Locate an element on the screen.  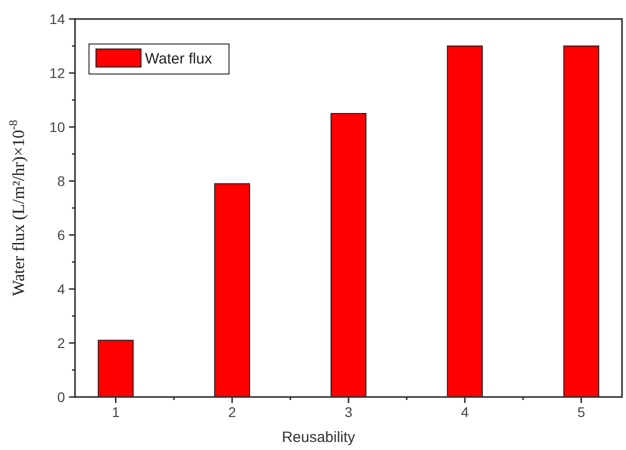
y-tick-label: 6 is located at coordinates (61, 234).